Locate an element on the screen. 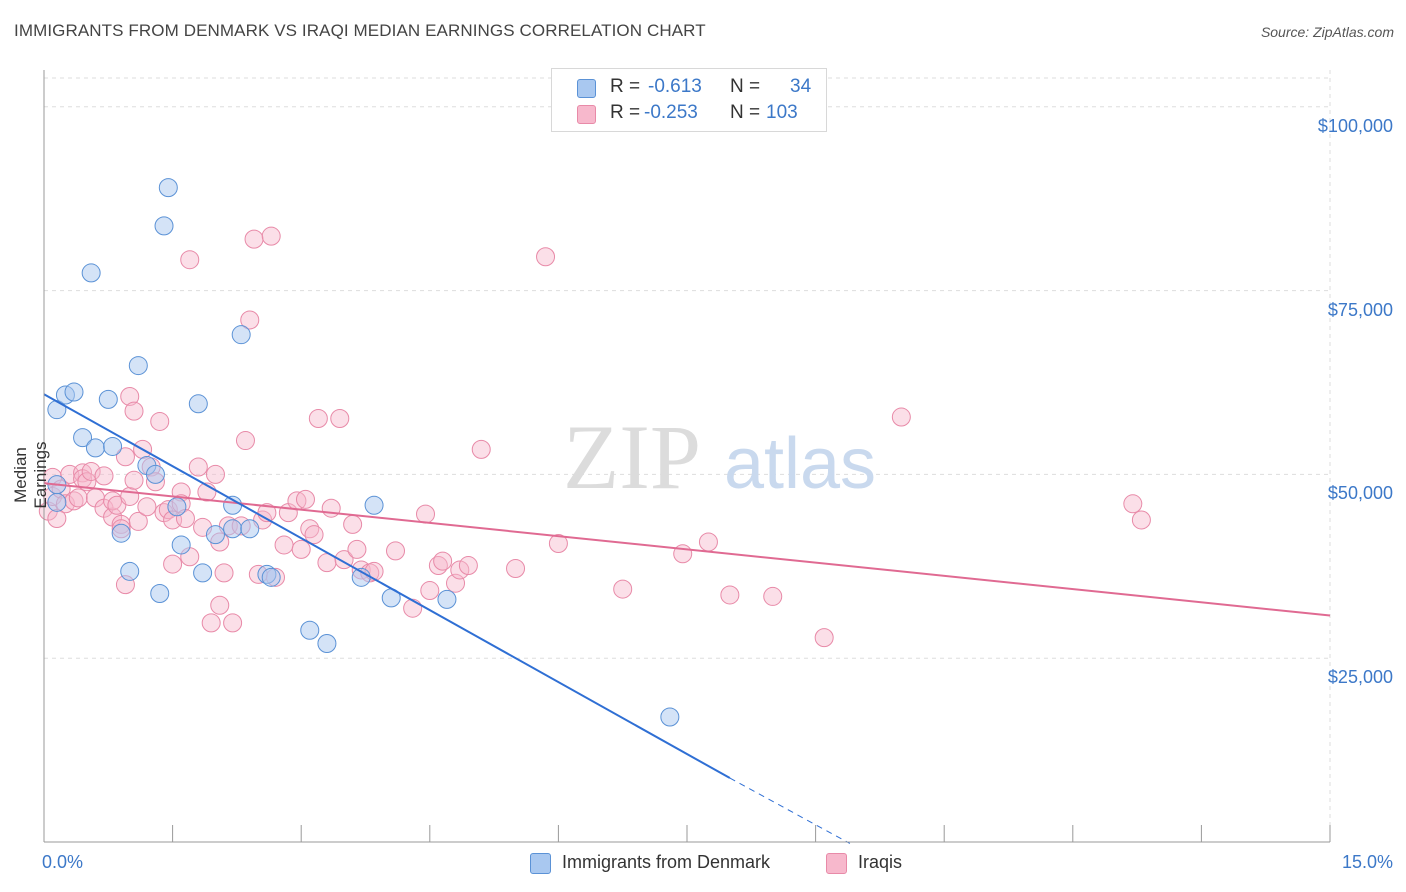 The width and height of the screenshot is (1406, 892). source-label: Source: ZipAtlas.com is located at coordinates (1327, 32).